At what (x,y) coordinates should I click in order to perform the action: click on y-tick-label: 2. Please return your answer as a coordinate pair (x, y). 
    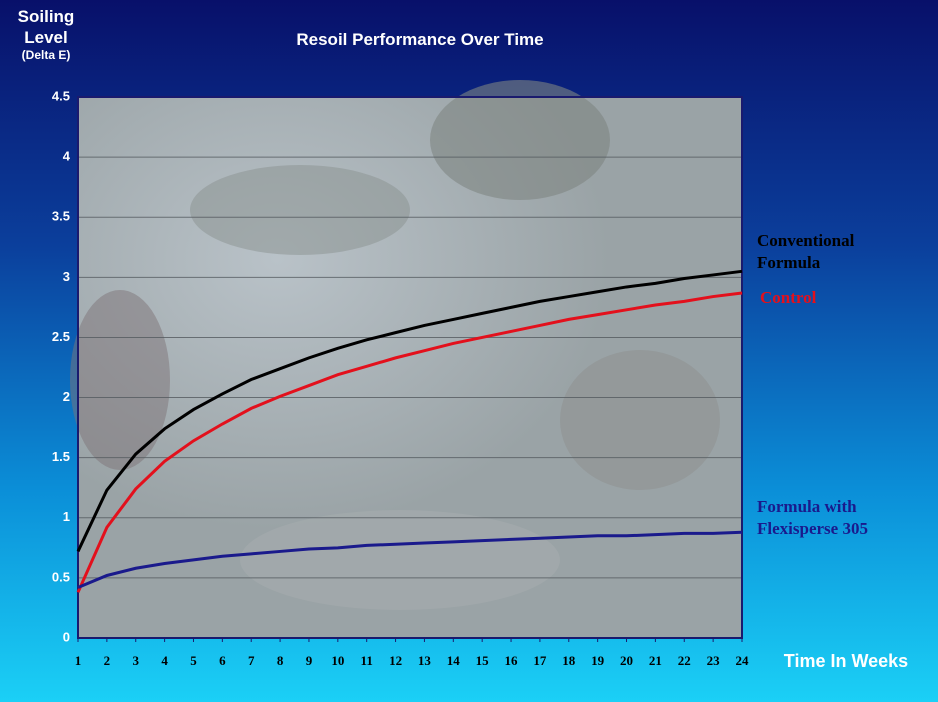
    Looking at the image, I should click on (66, 396).